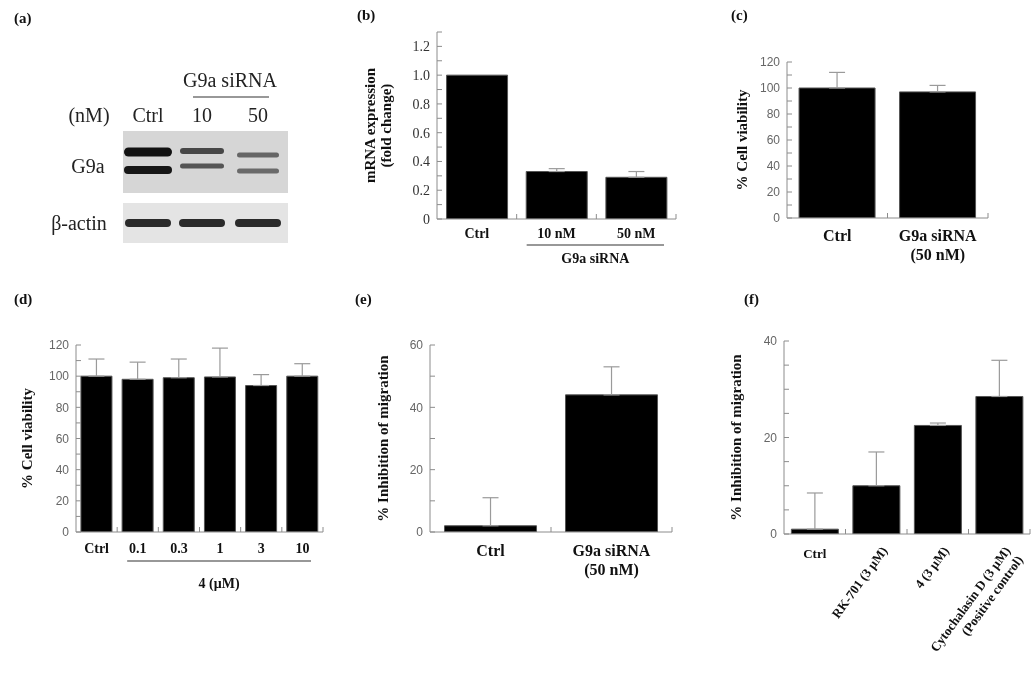  What do you see at coordinates (366, 15) in the screenshot?
I see `chart-title: (b)` at bounding box center [366, 15].